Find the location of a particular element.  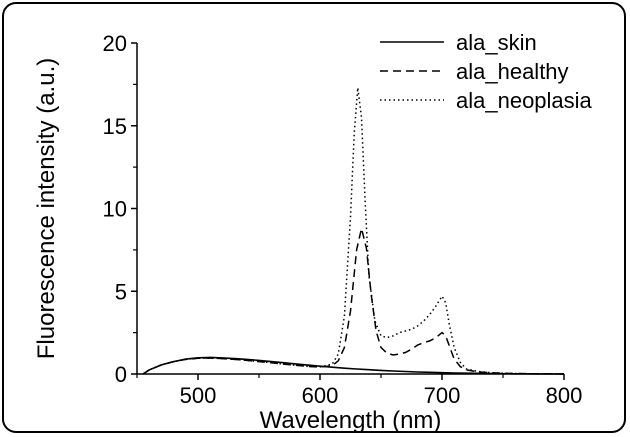

y-axis-label: Fluorescence intensity (a.u.) is located at coordinates (46, 208).